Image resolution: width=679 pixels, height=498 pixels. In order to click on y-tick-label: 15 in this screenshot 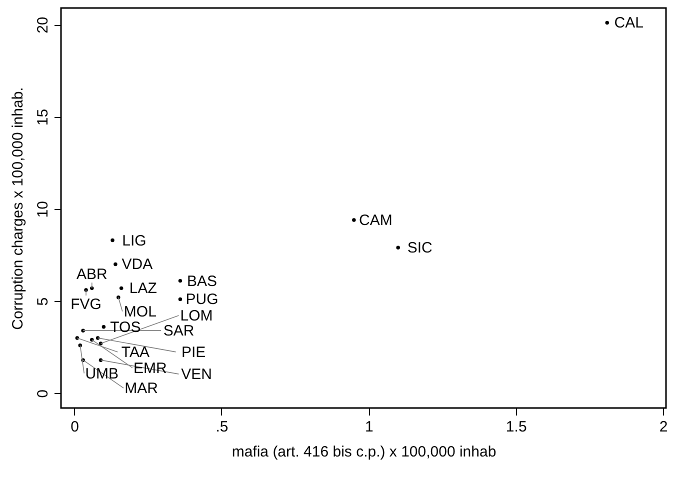, I will do `click(43, 117)`.